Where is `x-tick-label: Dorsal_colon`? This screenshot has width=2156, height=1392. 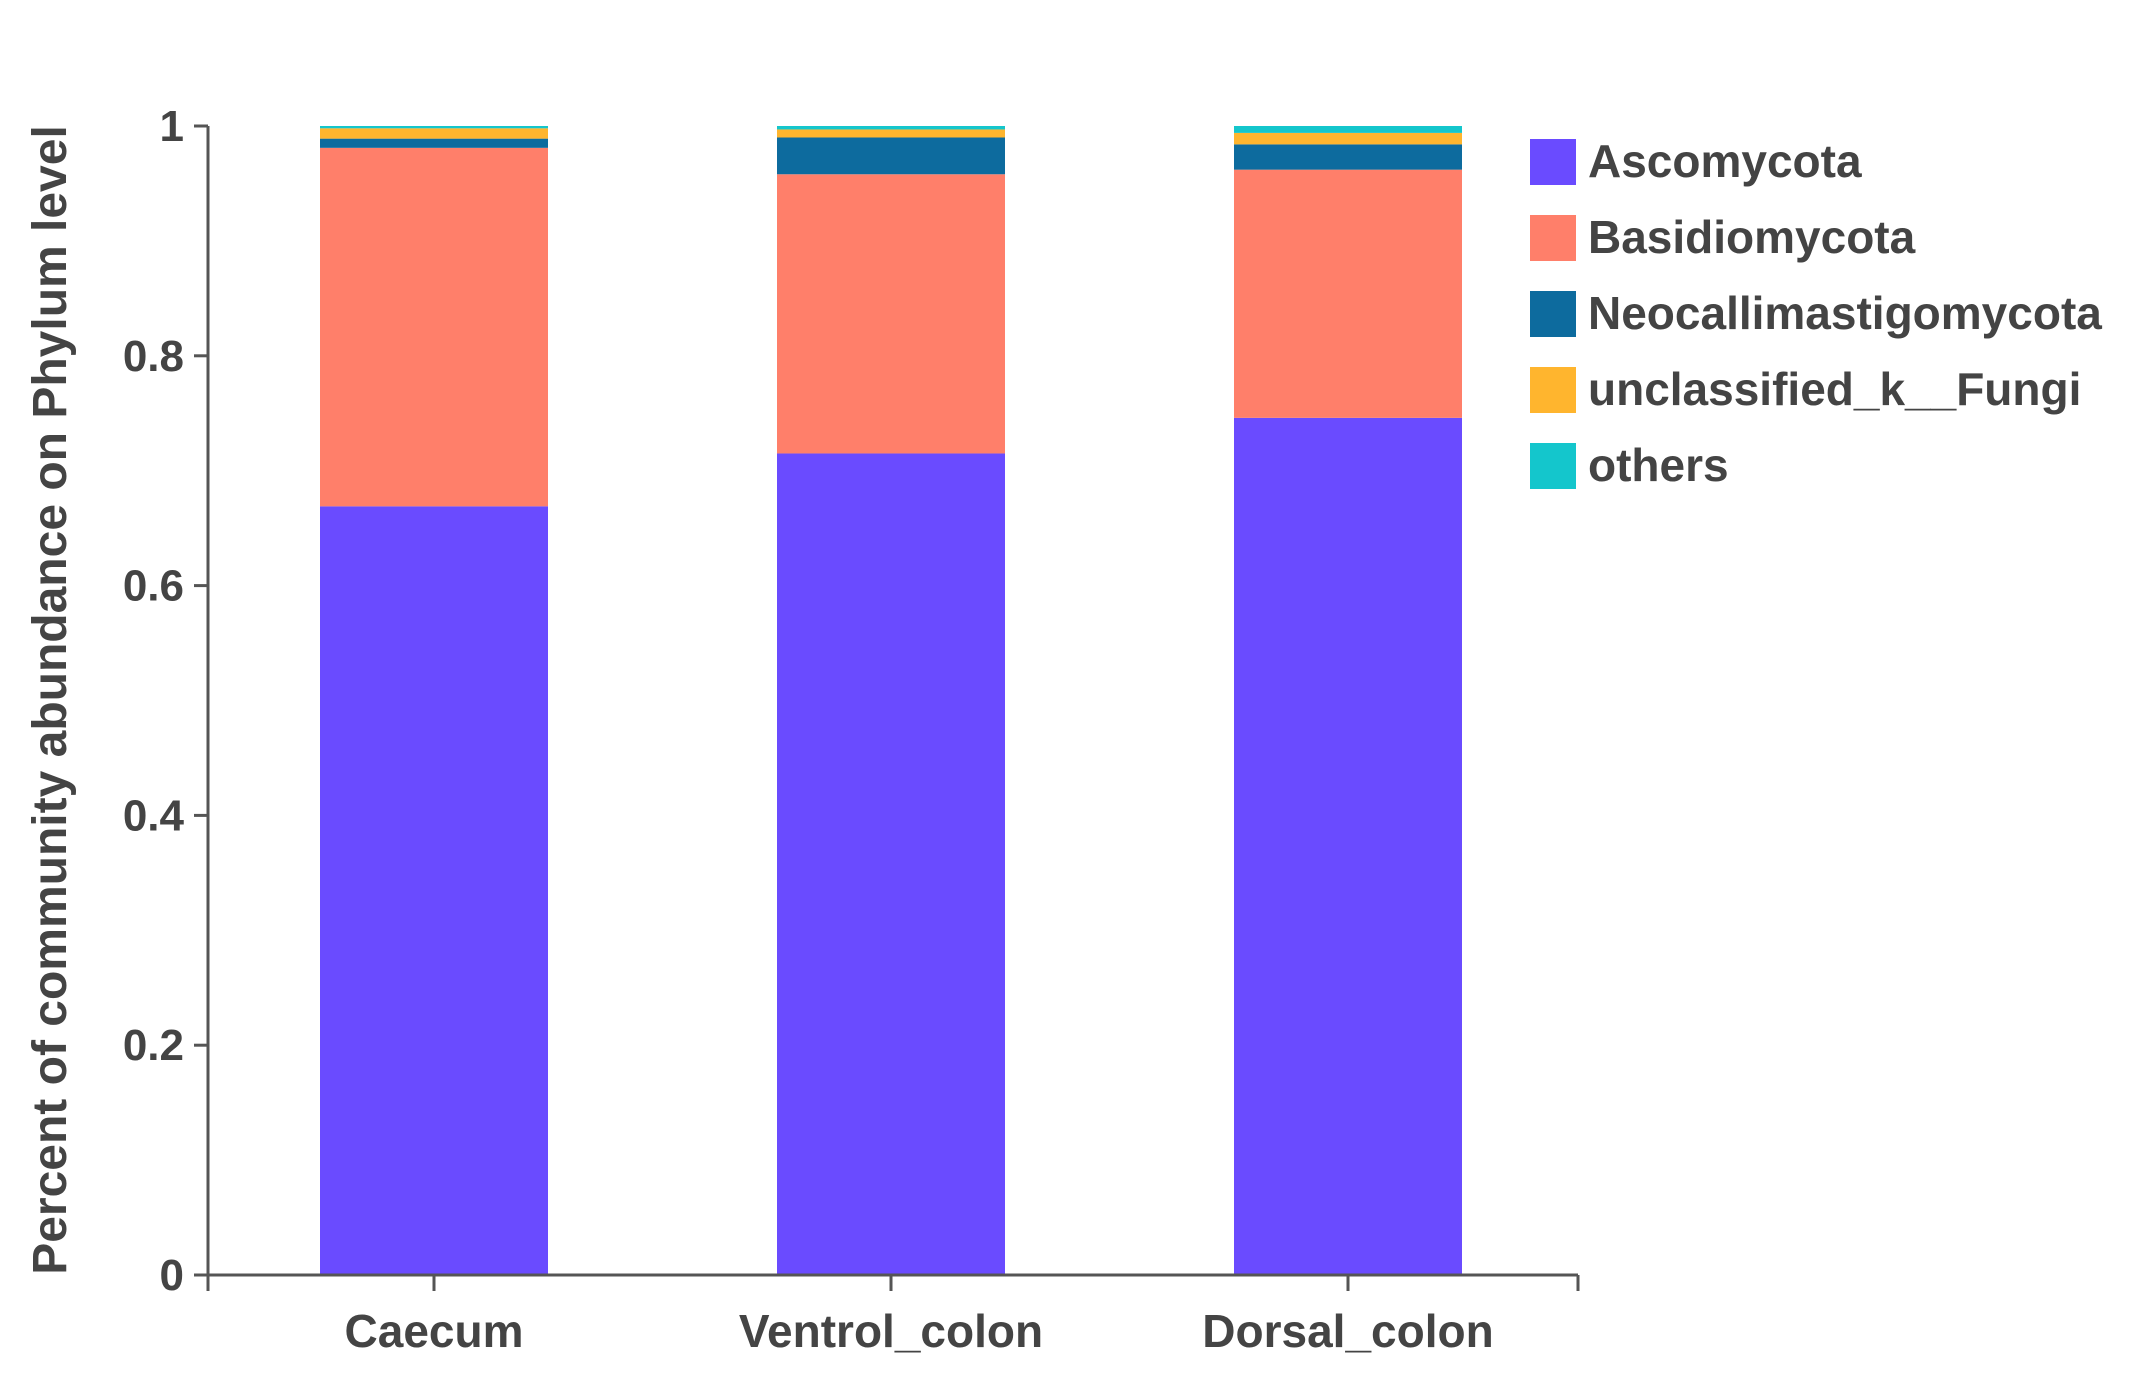 x-tick-label: Dorsal_colon is located at coordinates (1347, 1331).